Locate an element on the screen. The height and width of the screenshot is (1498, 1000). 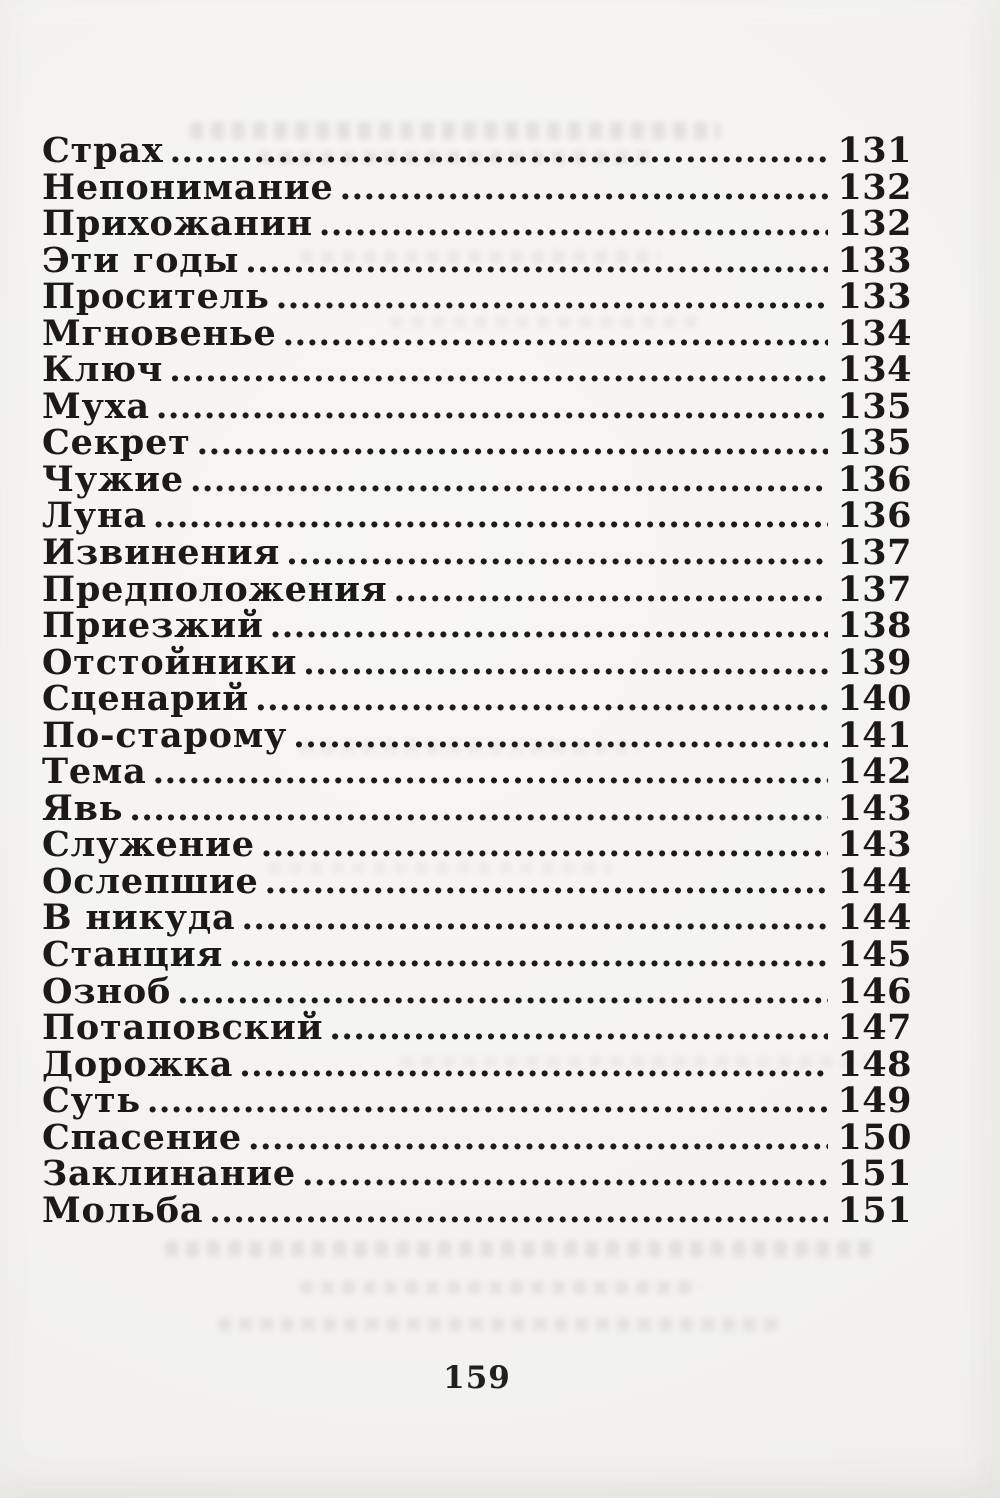
toc-entry-title: Проситель is located at coordinates (156, 297).